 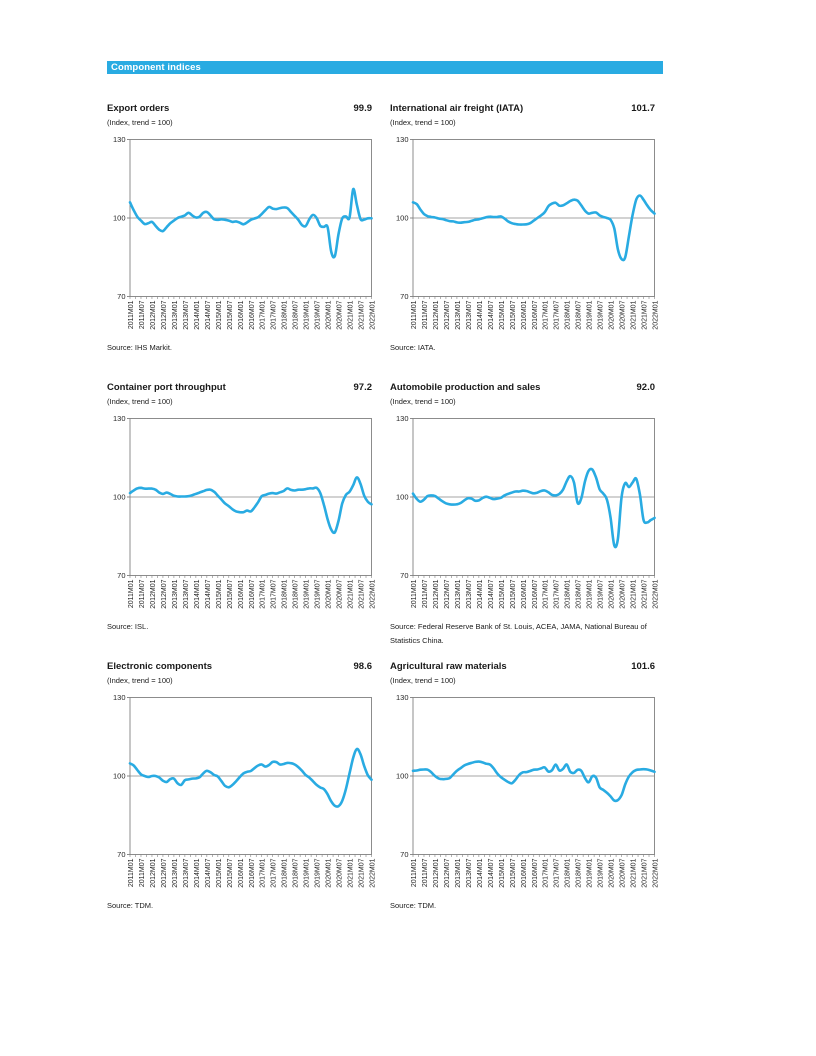 What do you see at coordinates (373, 593) in the screenshot?
I see `svg-text: 2022M01` at bounding box center [373, 593].